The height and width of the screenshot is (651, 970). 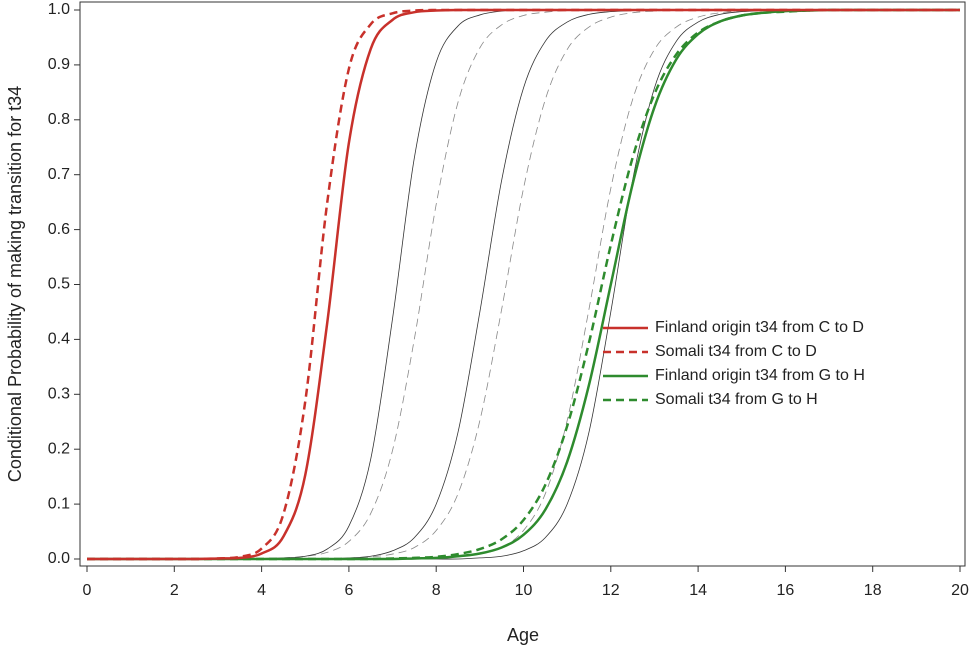 I want to click on x-tick-label: 12, so click(x=611, y=590).